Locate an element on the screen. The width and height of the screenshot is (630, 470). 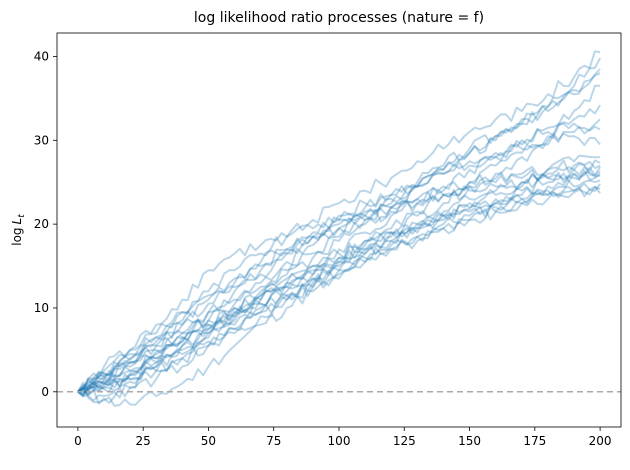
y-tick-label: 40 is located at coordinates (41, 56).